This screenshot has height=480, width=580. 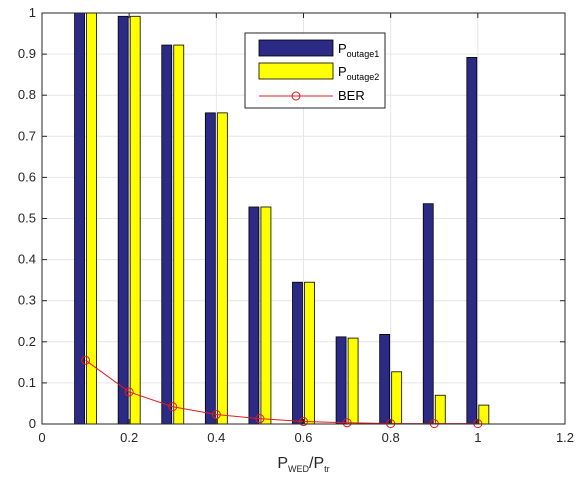 What do you see at coordinates (216, 437) in the screenshot?
I see `x-tick-label: 0.4` at bounding box center [216, 437].